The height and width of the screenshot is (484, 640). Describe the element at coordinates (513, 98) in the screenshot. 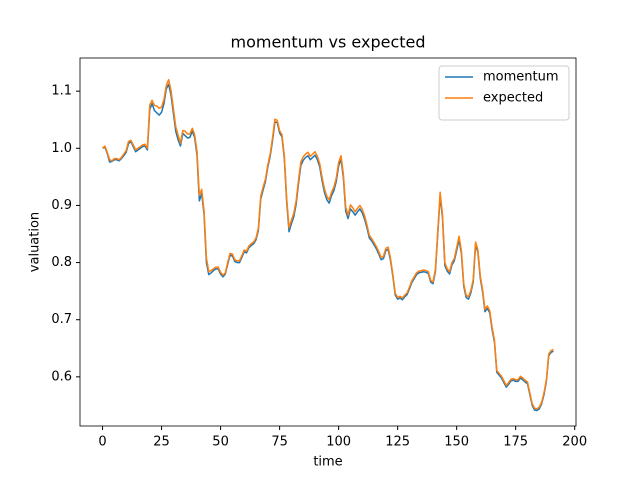

I see `legend-label: expected` at that location.